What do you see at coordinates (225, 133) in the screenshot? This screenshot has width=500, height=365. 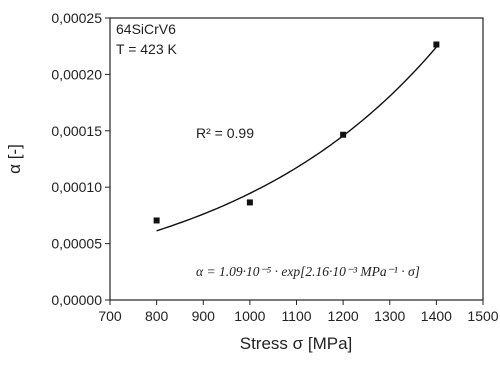 I see `r-squared-label: R² = 0.99` at bounding box center [225, 133].